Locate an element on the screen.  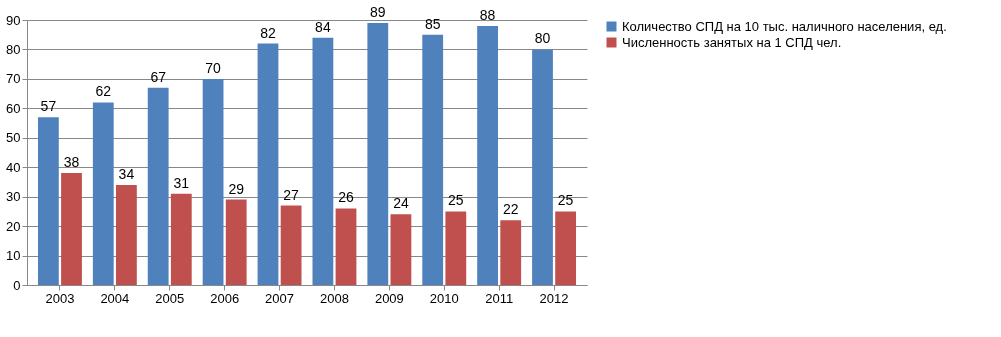
data-label: 38 is located at coordinates (71, 162).